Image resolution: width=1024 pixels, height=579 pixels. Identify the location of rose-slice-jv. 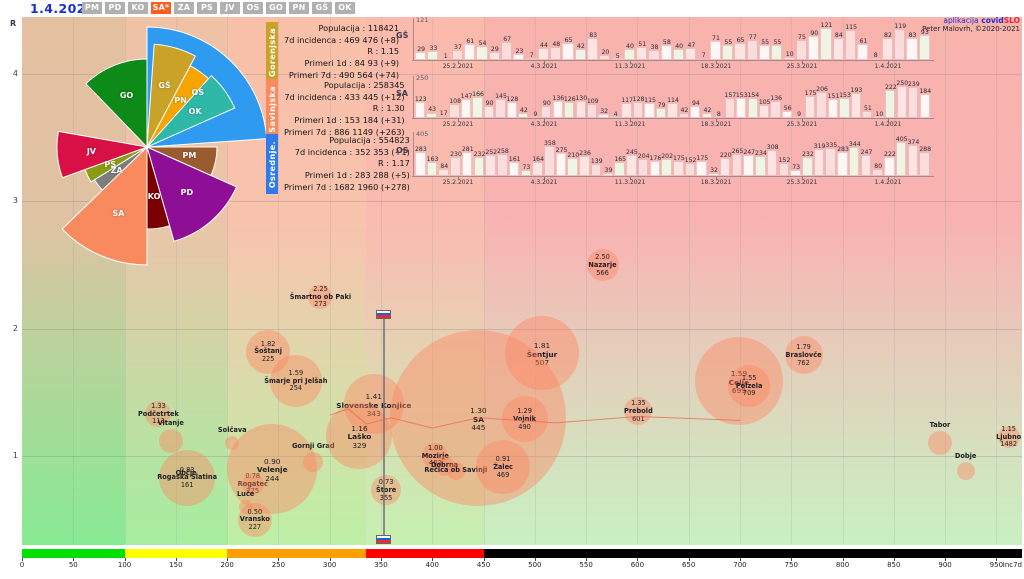
(102, 154).